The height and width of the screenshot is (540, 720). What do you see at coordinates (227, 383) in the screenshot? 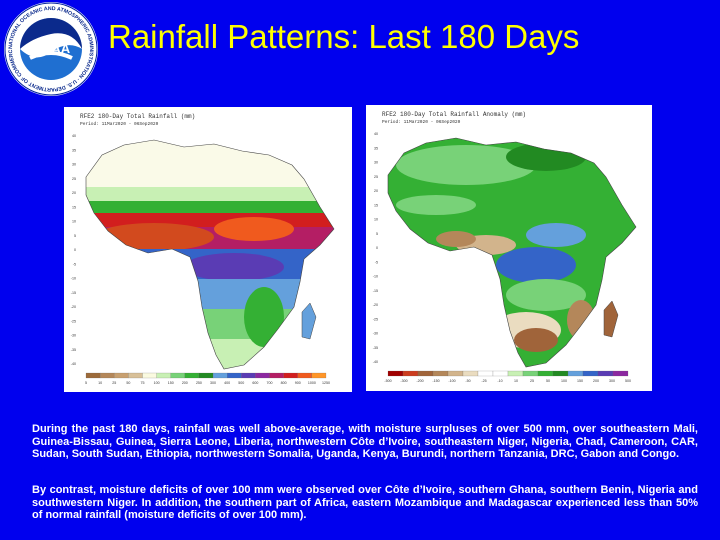
I see `legend-tick-label: 400` at bounding box center [227, 383].